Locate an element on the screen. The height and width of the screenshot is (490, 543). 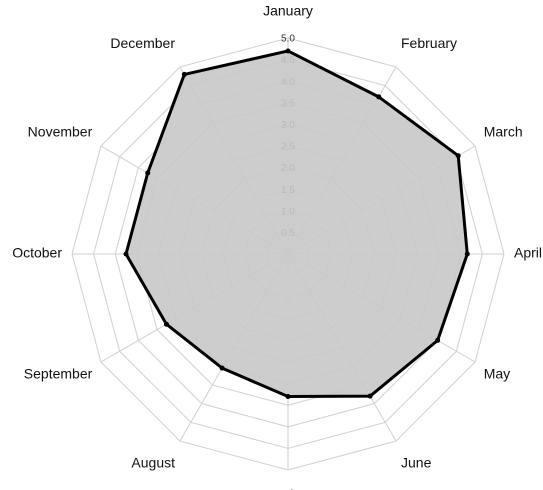
category-label: March is located at coordinates (503, 132).